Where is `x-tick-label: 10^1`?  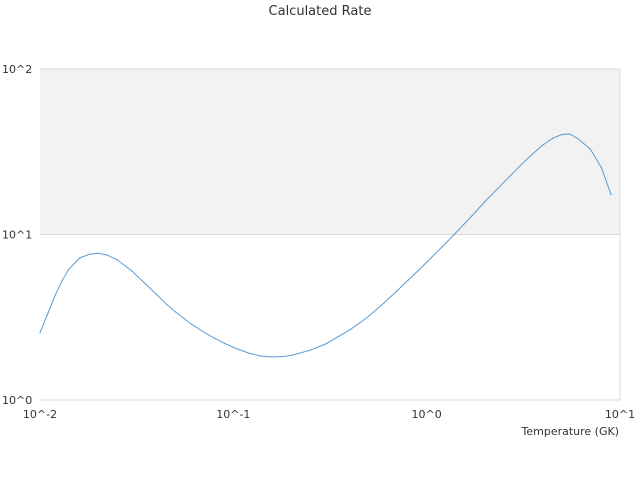
x-tick-label: 10^1 is located at coordinates (620, 414).